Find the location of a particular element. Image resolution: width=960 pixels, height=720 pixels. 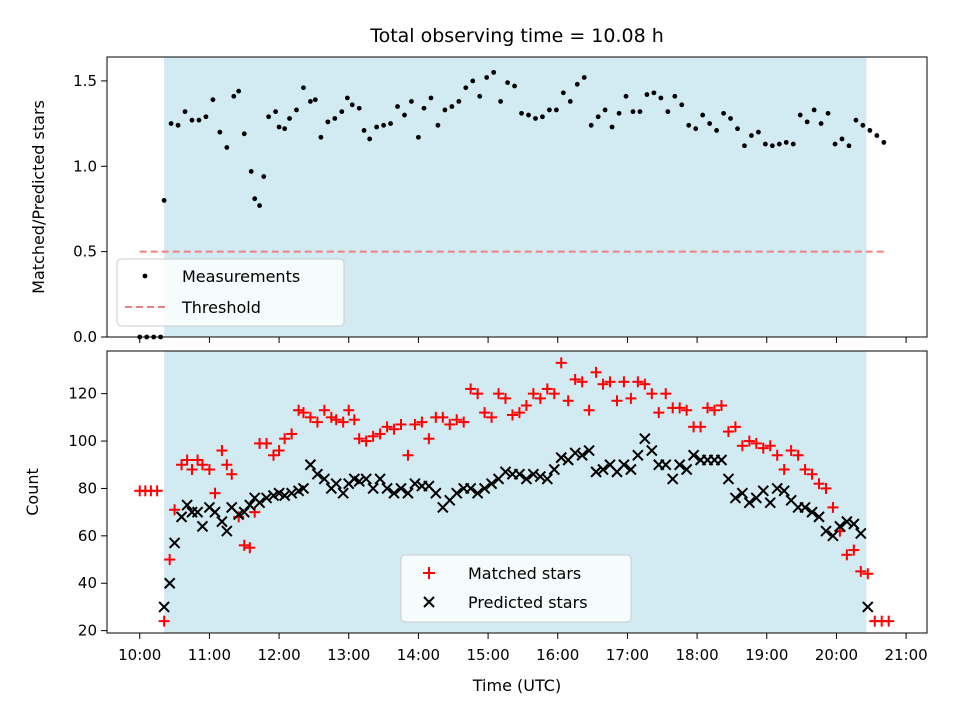

y-tick-label: 80 is located at coordinates (87, 488).